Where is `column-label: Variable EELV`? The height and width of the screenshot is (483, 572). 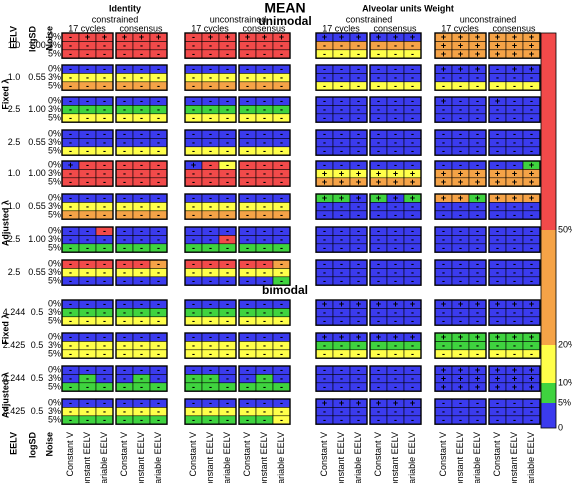
column-label: Variable EELV is located at coordinates (531, 457).